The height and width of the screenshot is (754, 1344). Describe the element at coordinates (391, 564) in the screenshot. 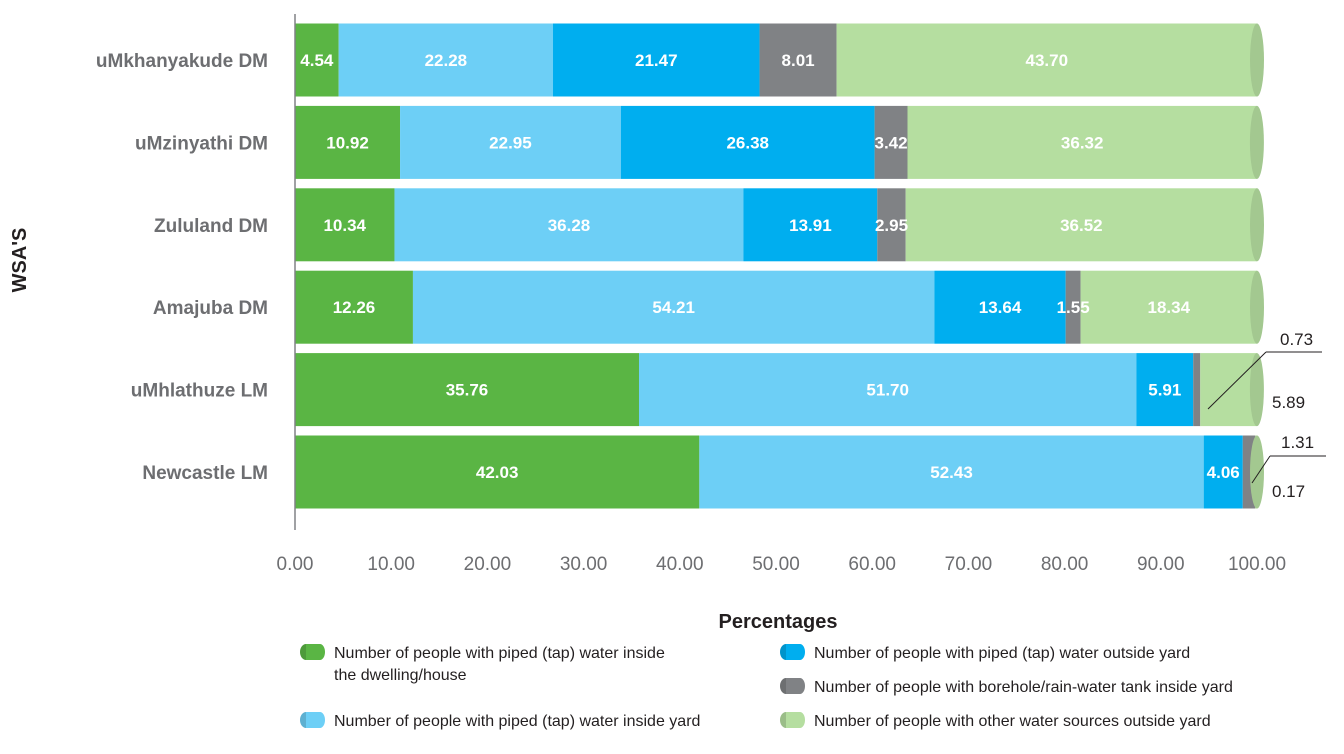

I see `x-tick-label: 10.00` at that location.